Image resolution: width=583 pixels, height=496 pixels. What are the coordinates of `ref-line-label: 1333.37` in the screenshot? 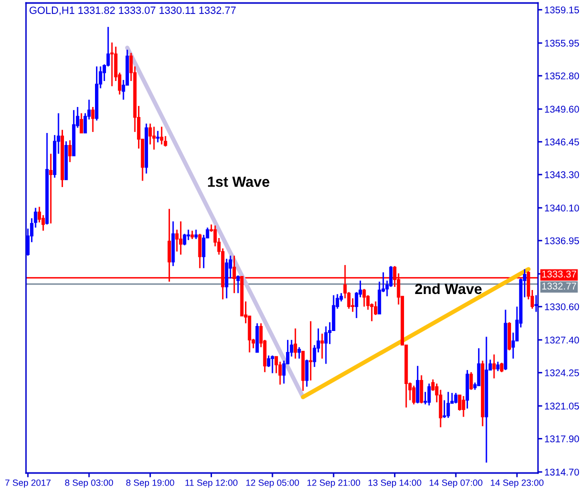 It's located at (559, 274).